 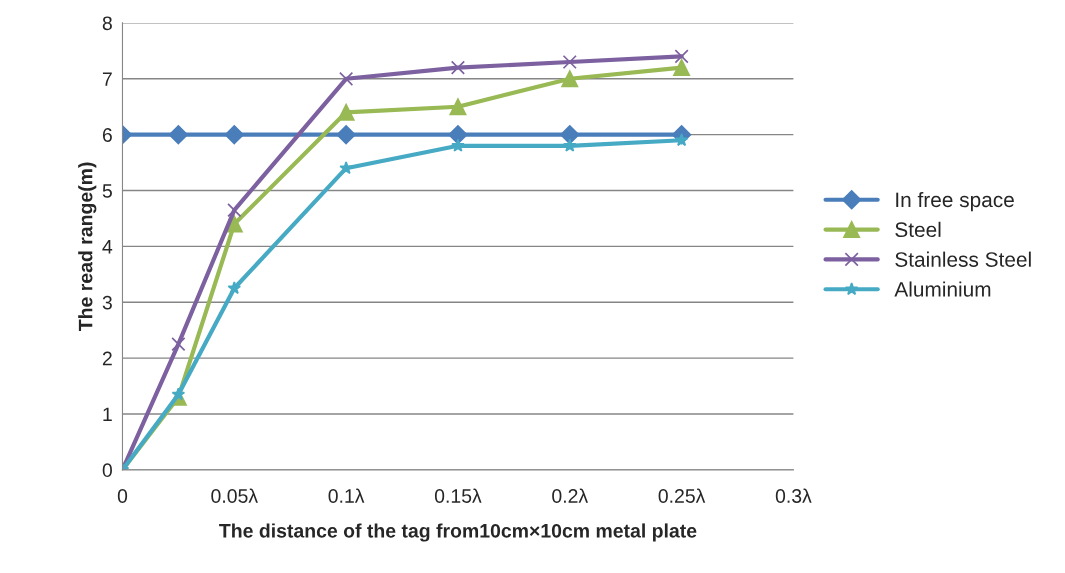 What do you see at coordinates (942, 289) in the screenshot?
I see `legend-label: Aluminium` at bounding box center [942, 289].